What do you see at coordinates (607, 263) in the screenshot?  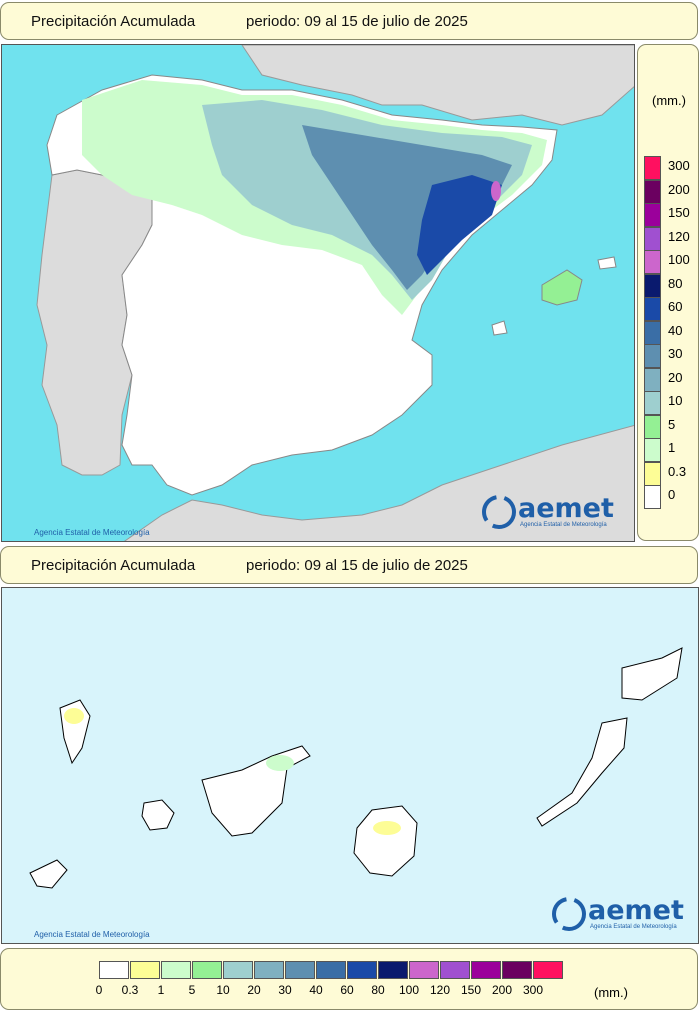 I see `menorca` at bounding box center [607, 263].